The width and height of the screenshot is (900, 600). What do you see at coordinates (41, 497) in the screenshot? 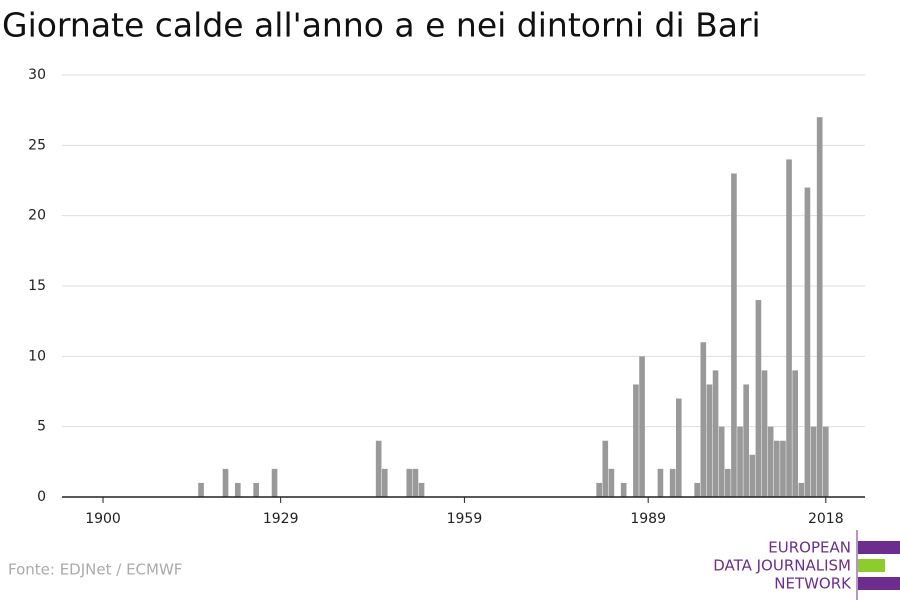
I see `y-tick-label: 0` at bounding box center [41, 497].